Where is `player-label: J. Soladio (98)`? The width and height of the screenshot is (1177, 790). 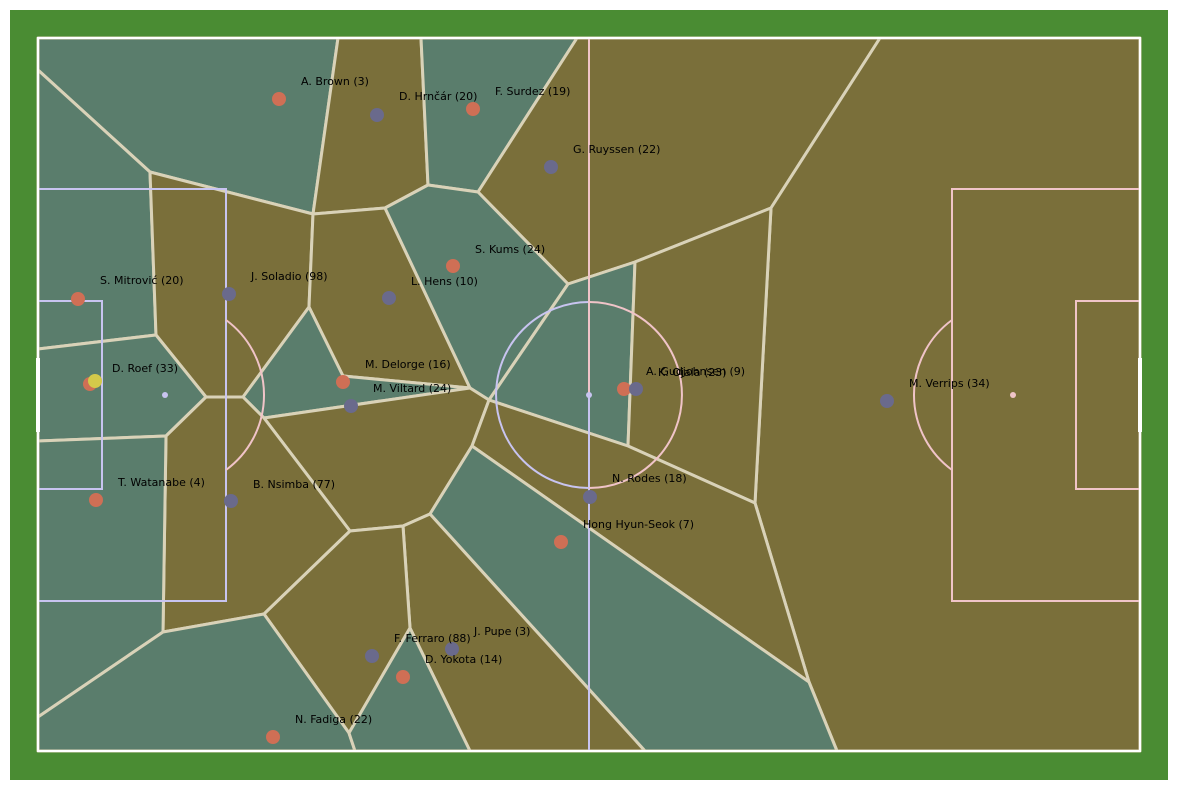 player-label: J. Soladio (98) is located at coordinates (289, 276).